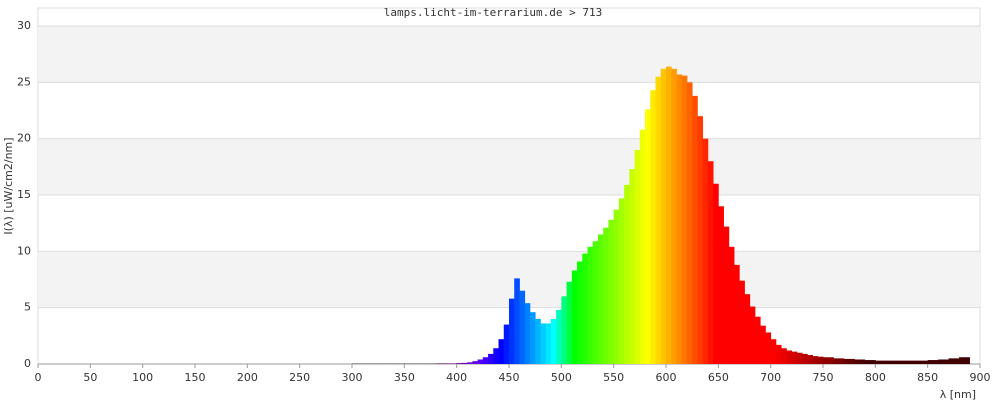 This screenshot has width=1000, height=400. I want to click on y-tick-label: 15, so click(24, 194).